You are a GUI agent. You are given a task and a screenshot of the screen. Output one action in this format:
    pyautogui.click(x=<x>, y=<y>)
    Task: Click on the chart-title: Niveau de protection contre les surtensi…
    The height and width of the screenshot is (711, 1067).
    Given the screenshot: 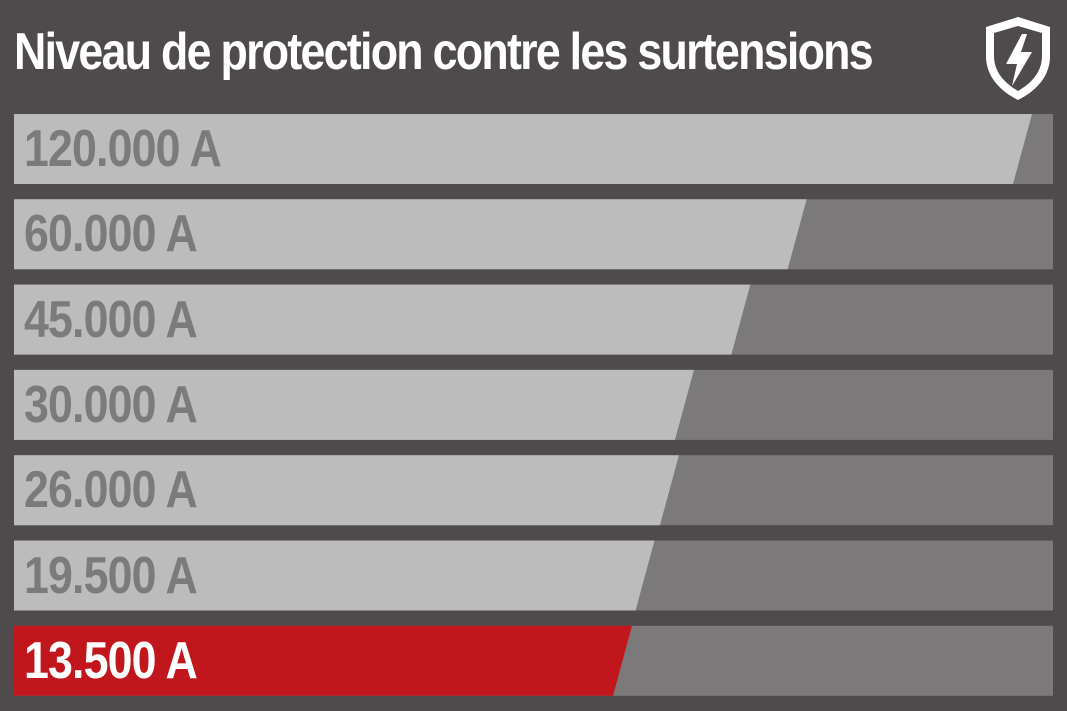 What is the action you would take?
    pyautogui.click(x=444, y=52)
    